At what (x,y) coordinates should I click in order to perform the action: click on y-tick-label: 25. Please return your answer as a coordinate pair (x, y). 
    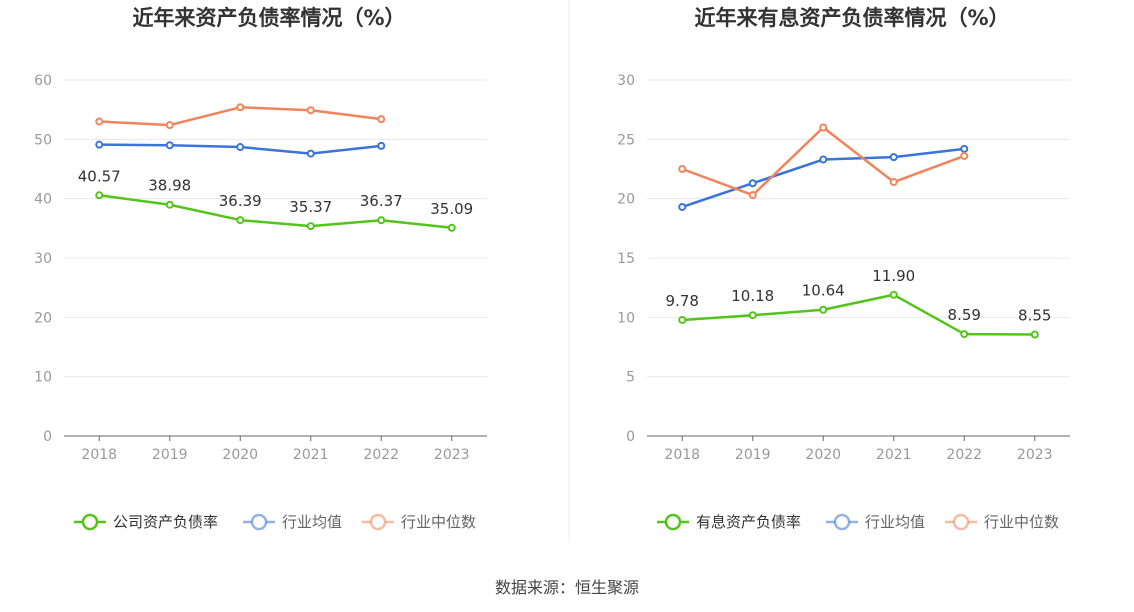
    Looking at the image, I should click on (626, 140).